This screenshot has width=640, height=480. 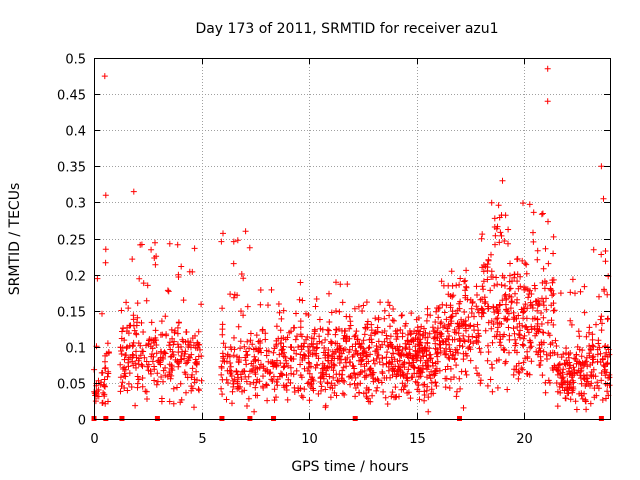 I want to click on y-tick-labels: 0 0.05 0.1 0.15 0.2 0.25 0.3 0.35 0.4 0.45 0.5, so click(x=71, y=241).